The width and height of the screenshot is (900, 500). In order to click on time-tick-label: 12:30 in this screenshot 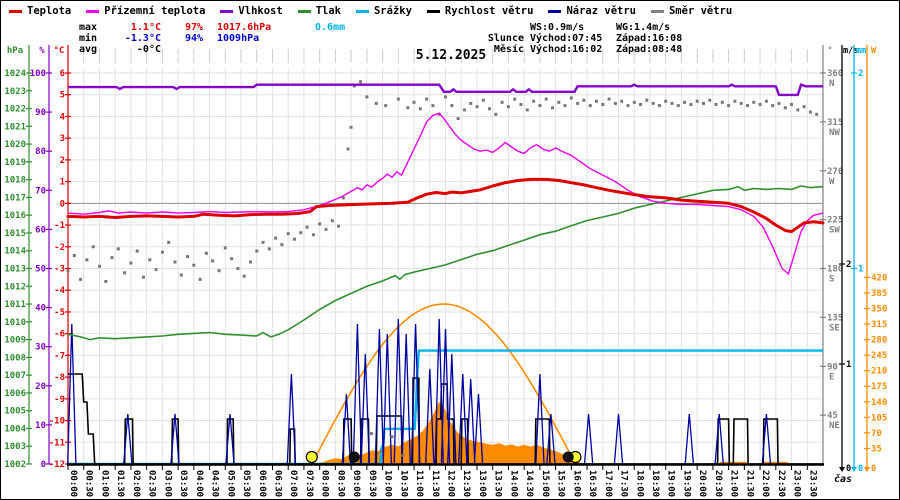, I will do `click(466, 483)`.